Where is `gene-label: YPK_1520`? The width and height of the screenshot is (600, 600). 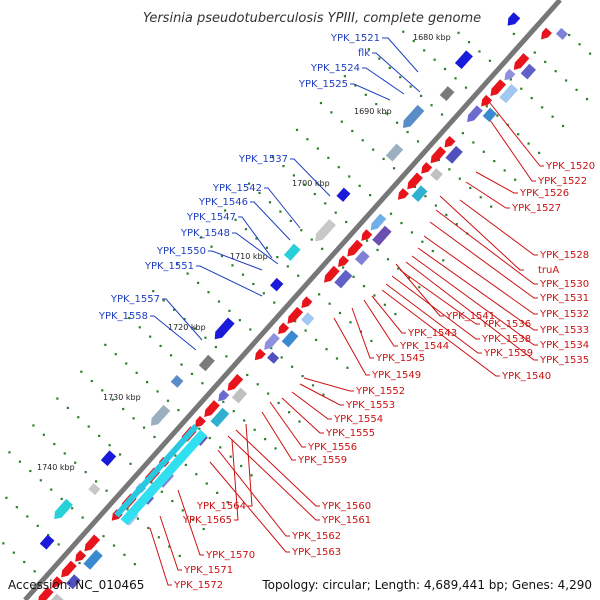
gene-label: YPK_1520 is located at coordinates (570, 166).